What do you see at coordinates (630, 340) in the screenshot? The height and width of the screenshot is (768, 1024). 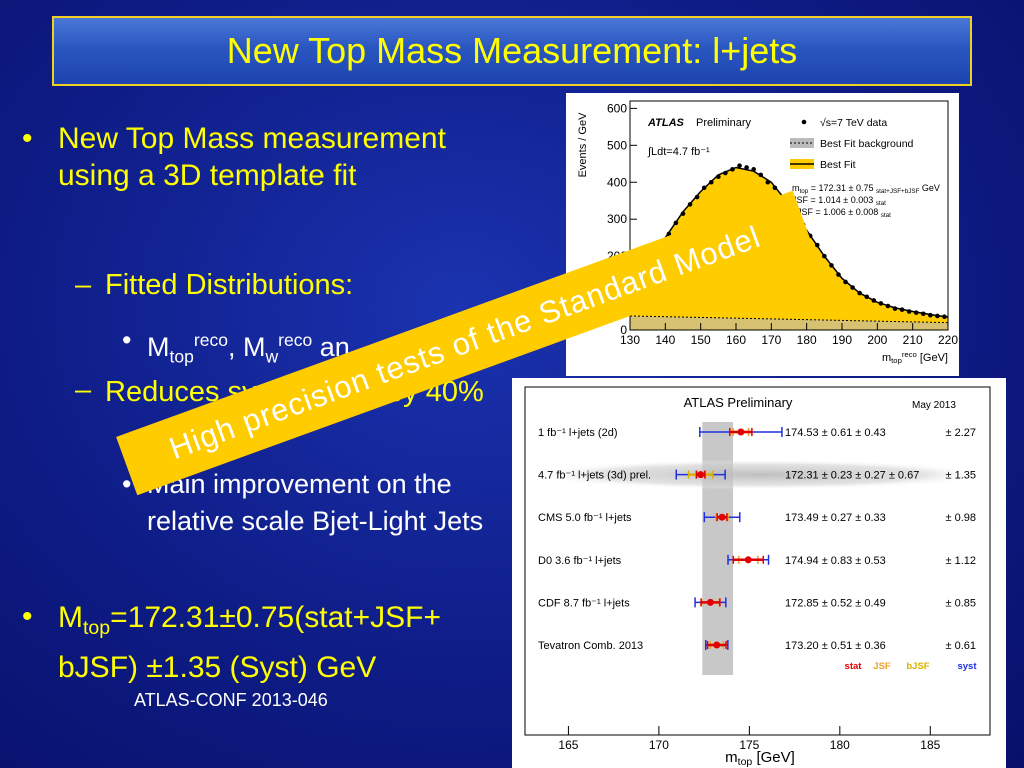 I see `x-tick-label: 130` at bounding box center [630, 340].